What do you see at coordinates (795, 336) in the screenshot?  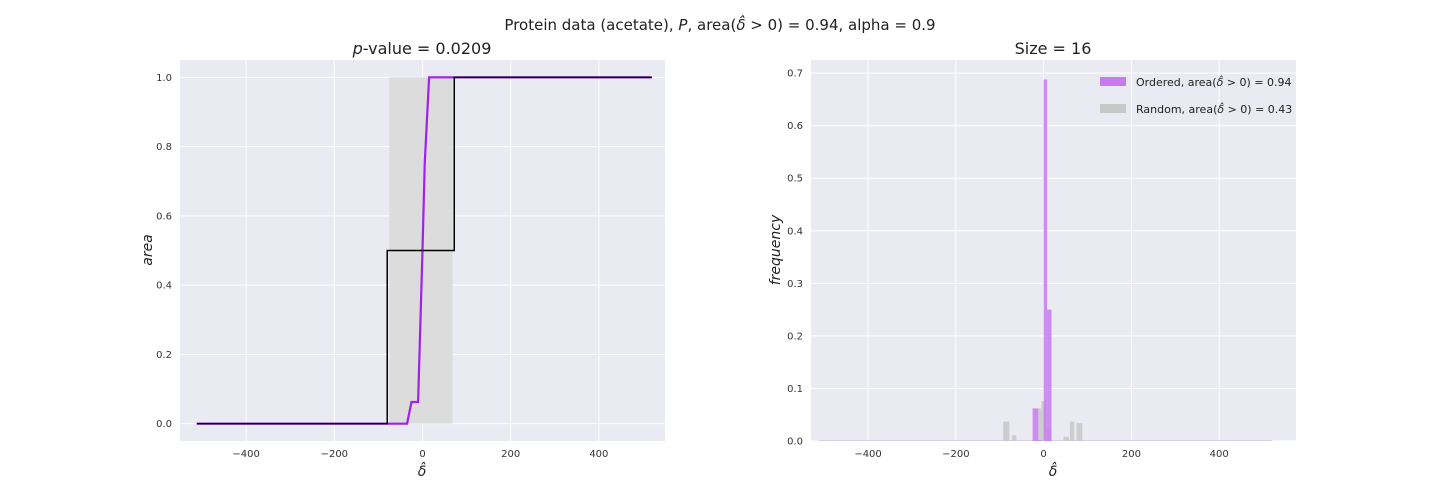 I see `histogram-y-tick-label: 0.2` at bounding box center [795, 336].